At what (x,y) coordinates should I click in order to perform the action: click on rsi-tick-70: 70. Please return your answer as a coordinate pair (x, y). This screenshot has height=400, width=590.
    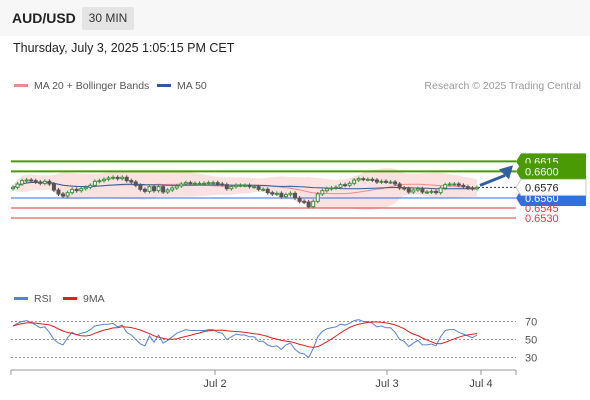
    Looking at the image, I should click on (531, 323).